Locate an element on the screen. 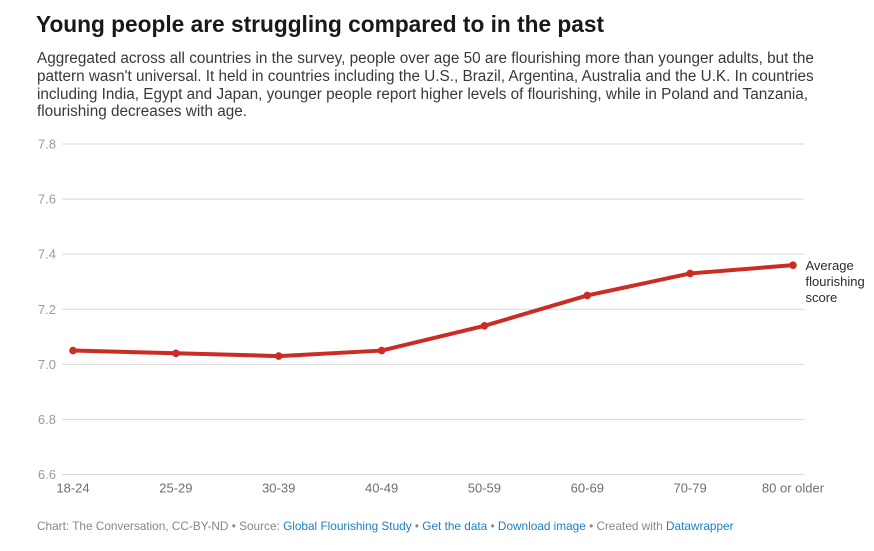 This screenshot has width=874, height=551. svg-text: score is located at coordinates (822, 297).